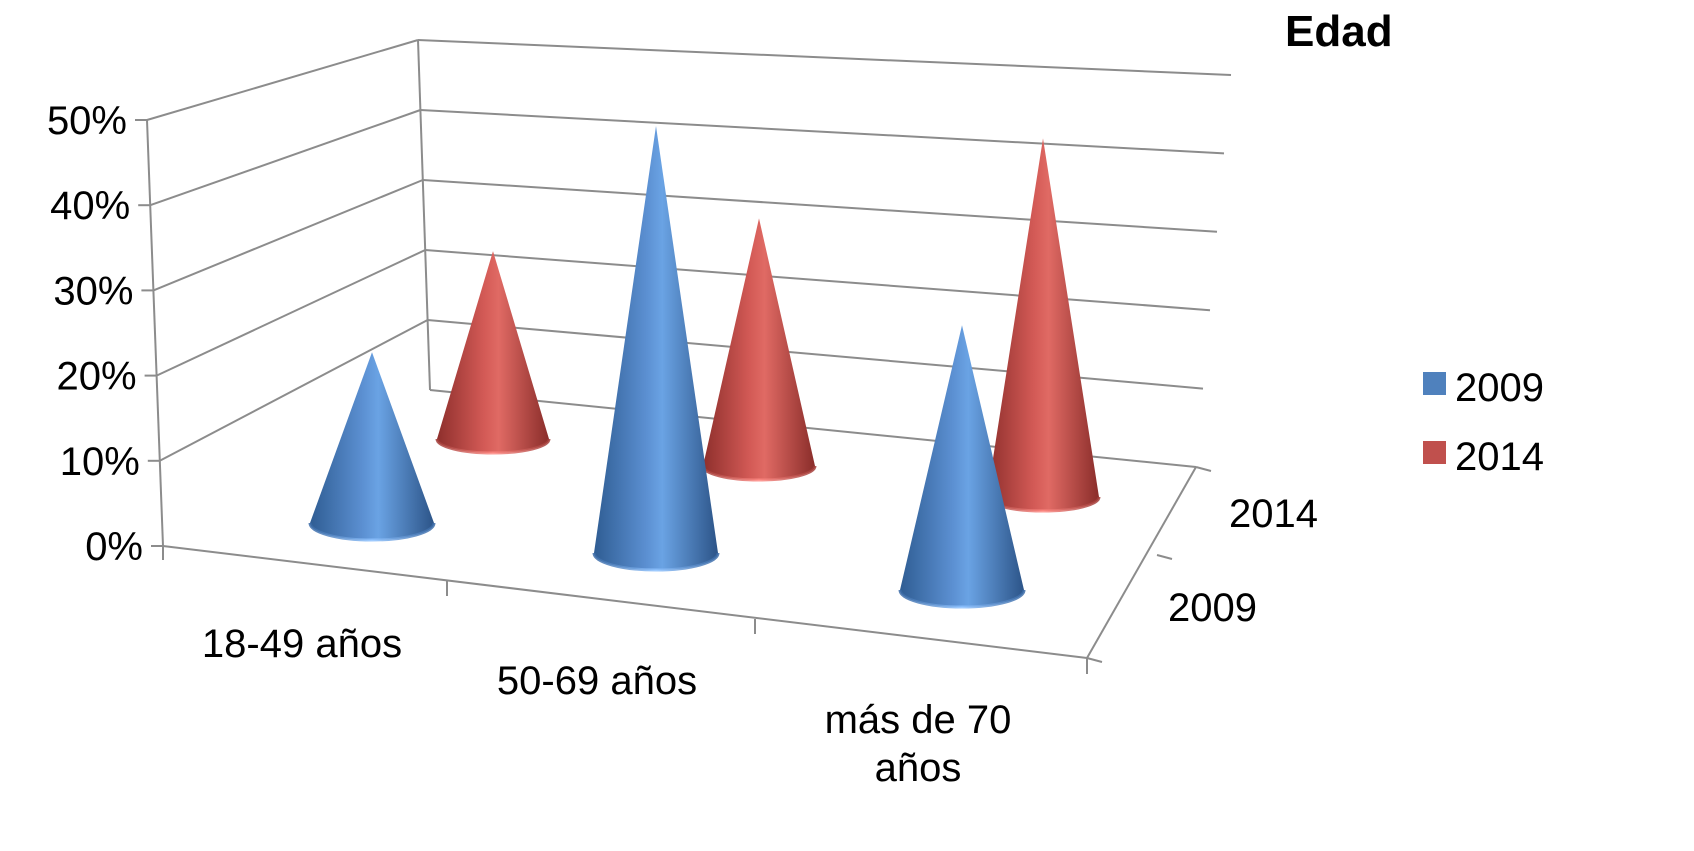 This screenshot has width=1694, height=851. I want to click on y-tick-label: 20%, so click(97, 377).